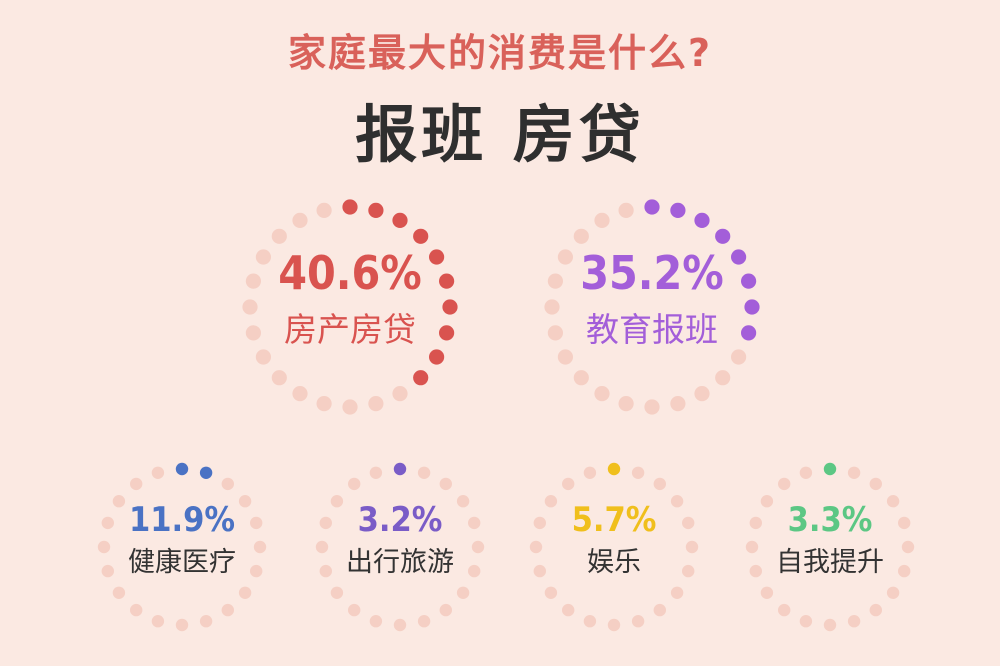  Describe the element at coordinates (400, 562) in the screenshot. I see `category-label: 出行旅游` at that location.